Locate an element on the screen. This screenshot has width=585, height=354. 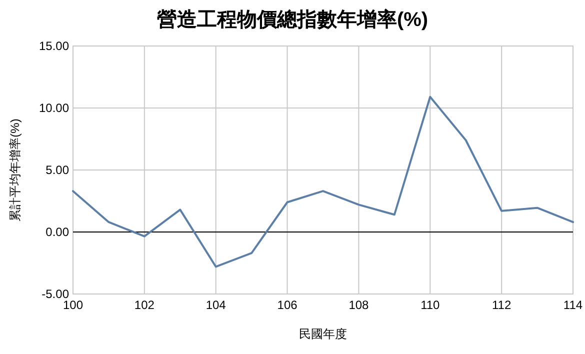
x-tick-label: 106 is located at coordinates (287, 305).